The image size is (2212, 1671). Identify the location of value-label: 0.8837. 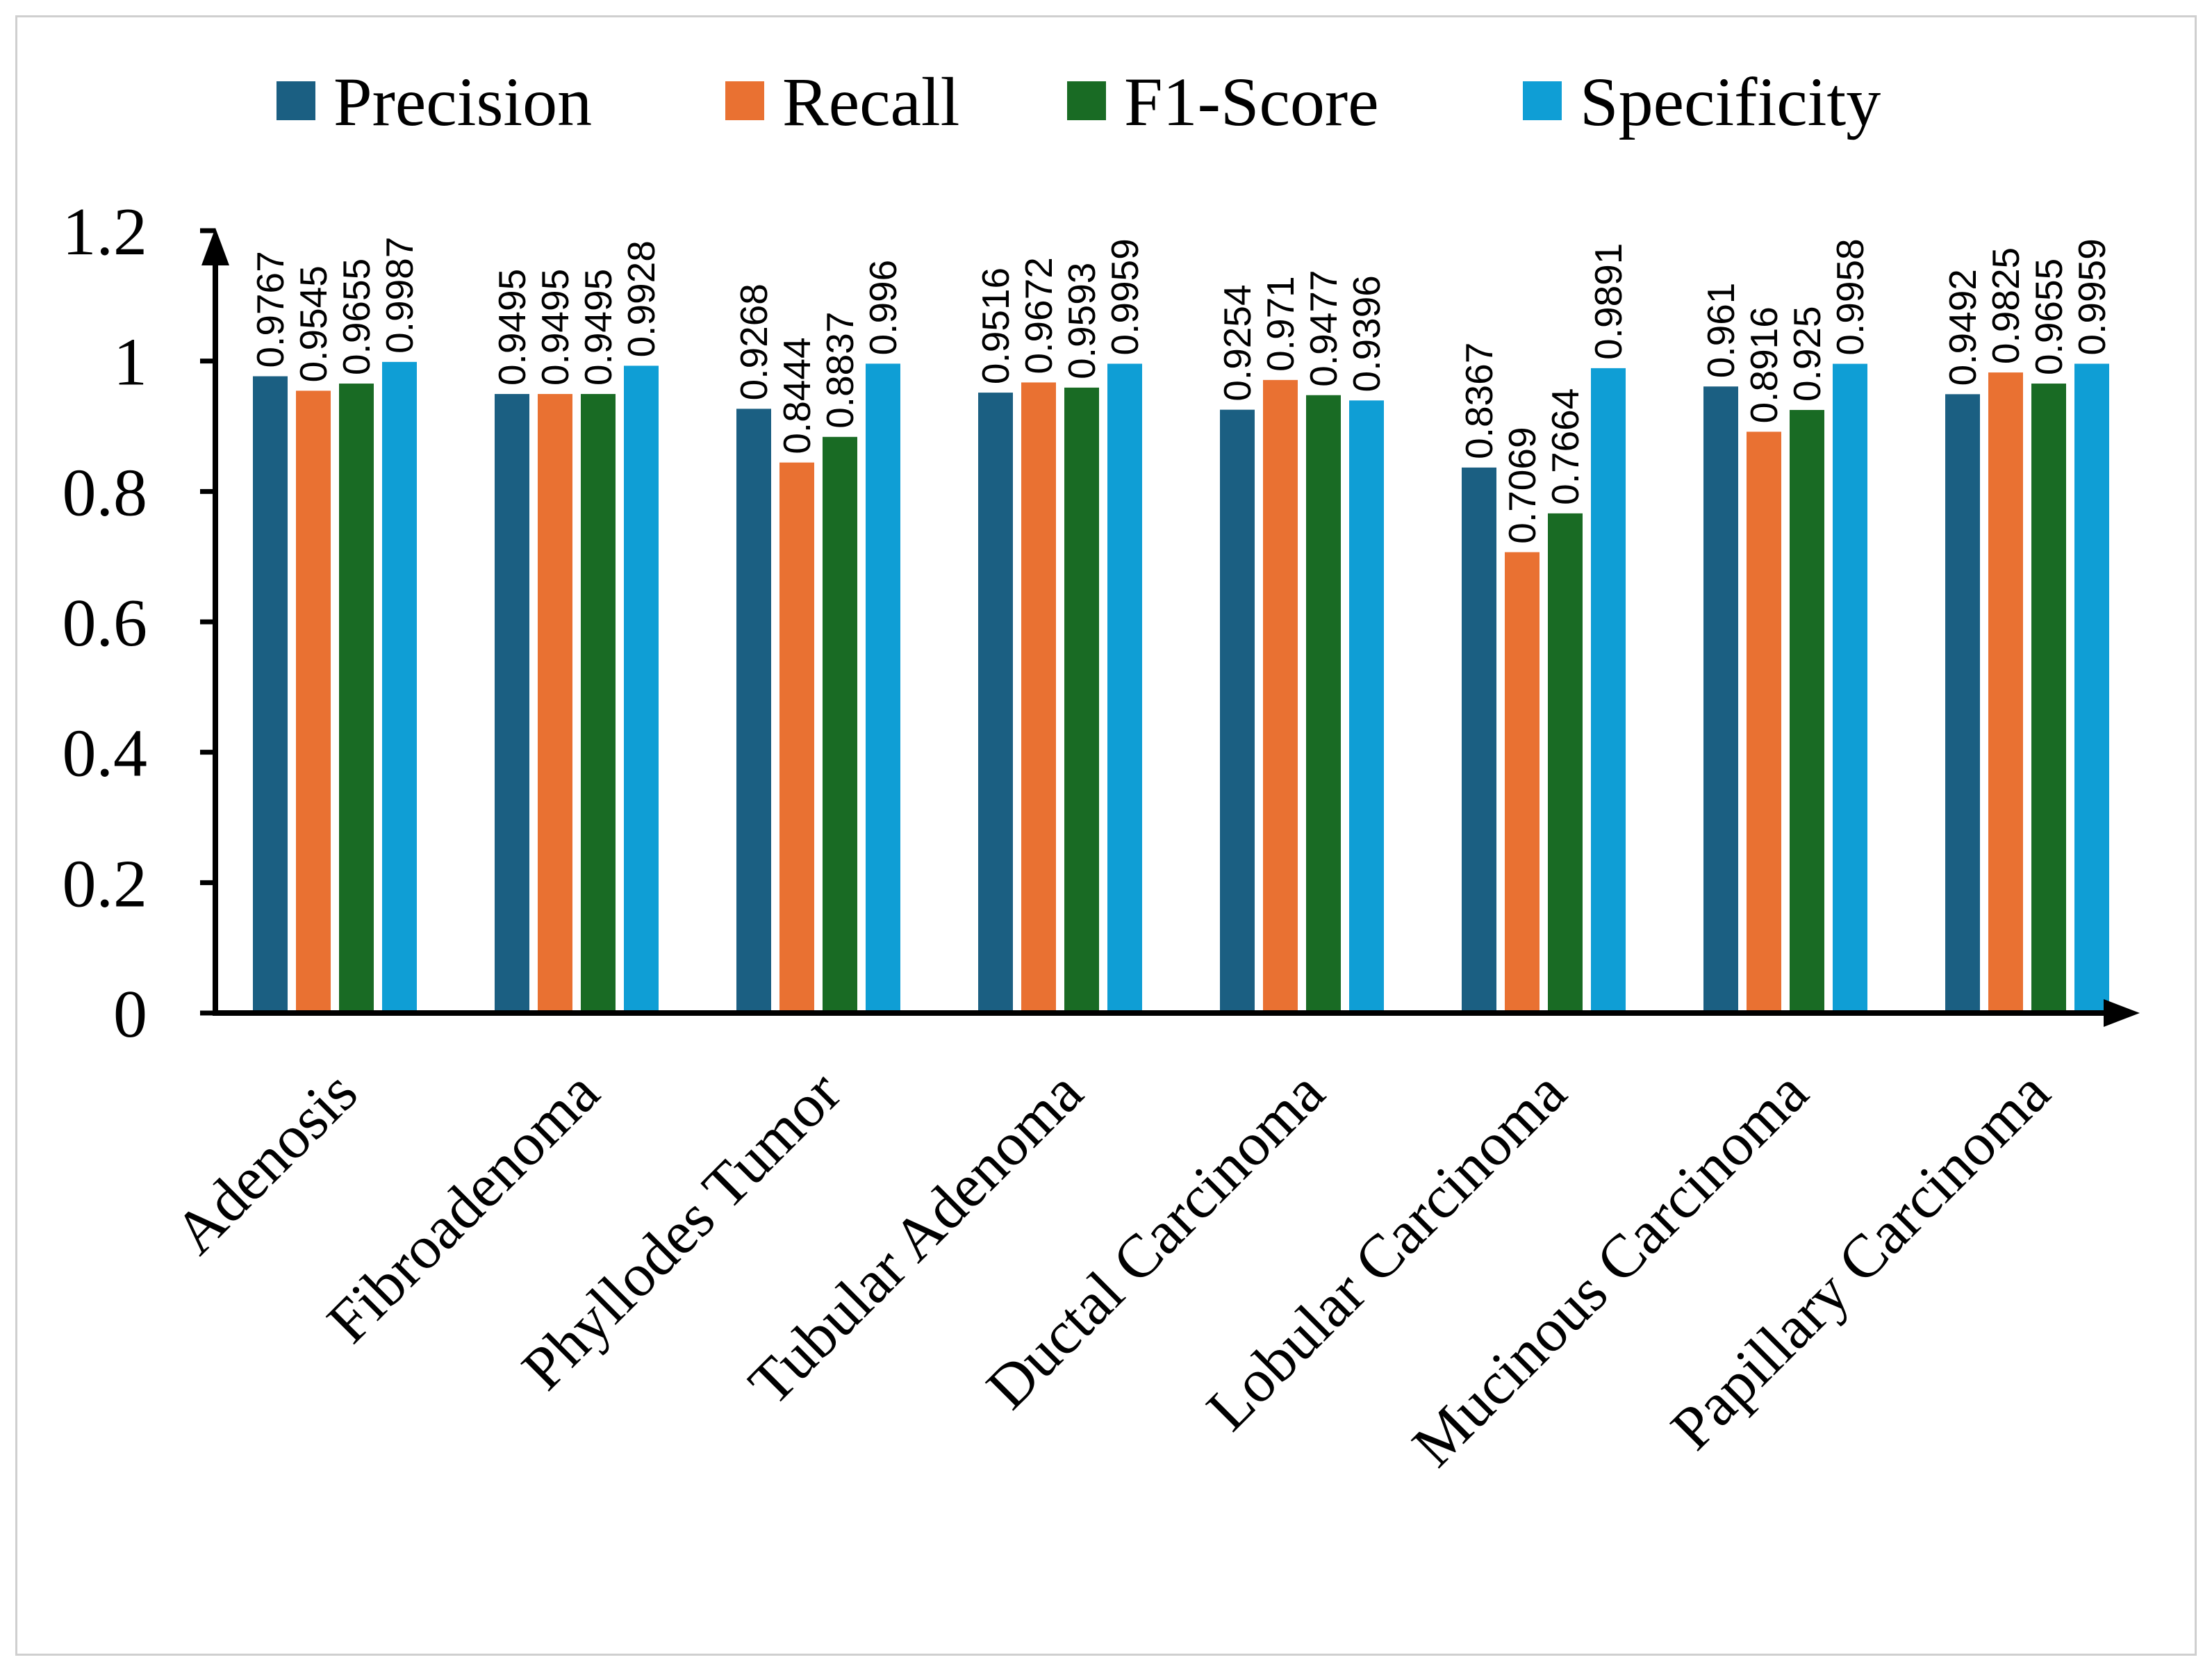
(839, 370).